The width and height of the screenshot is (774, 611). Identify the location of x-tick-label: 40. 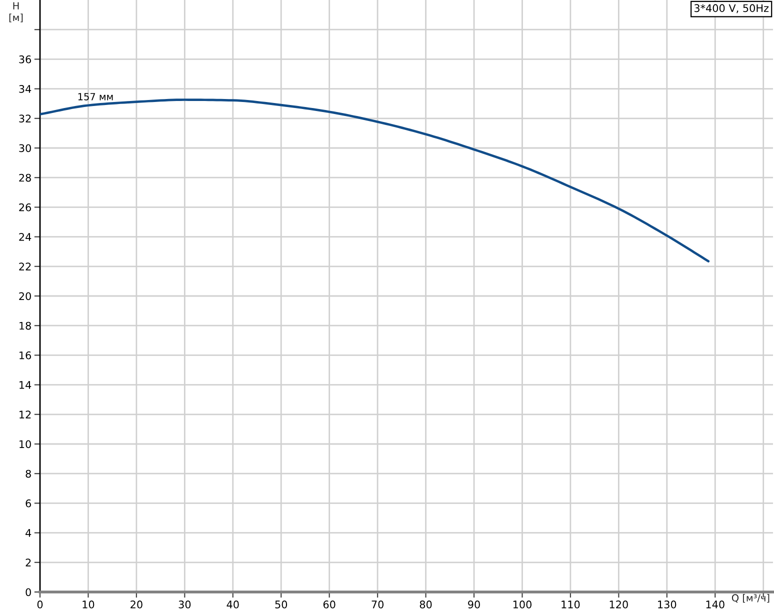
(232, 604).